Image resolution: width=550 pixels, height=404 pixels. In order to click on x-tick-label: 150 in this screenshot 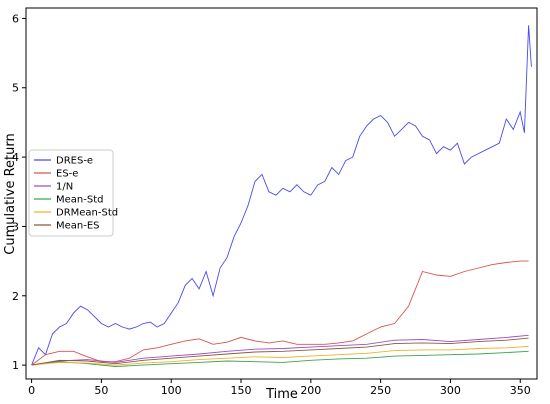, I will do `click(241, 390)`.